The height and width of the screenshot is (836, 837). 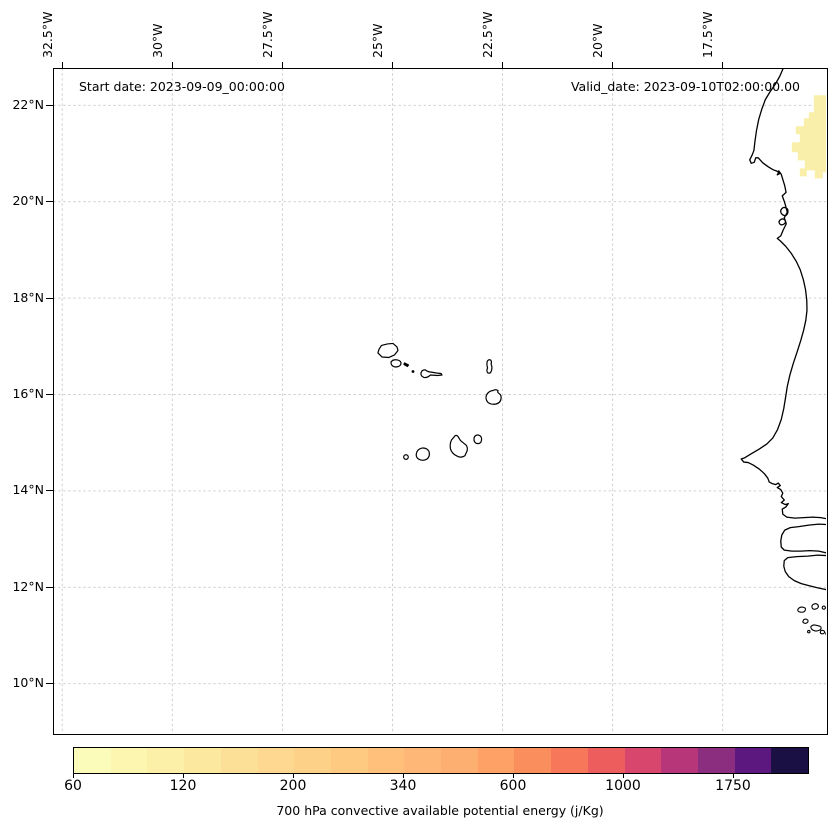 What do you see at coordinates (423, 454) in the screenshot?
I see `fogo-island` at bounding box center [423, 454].